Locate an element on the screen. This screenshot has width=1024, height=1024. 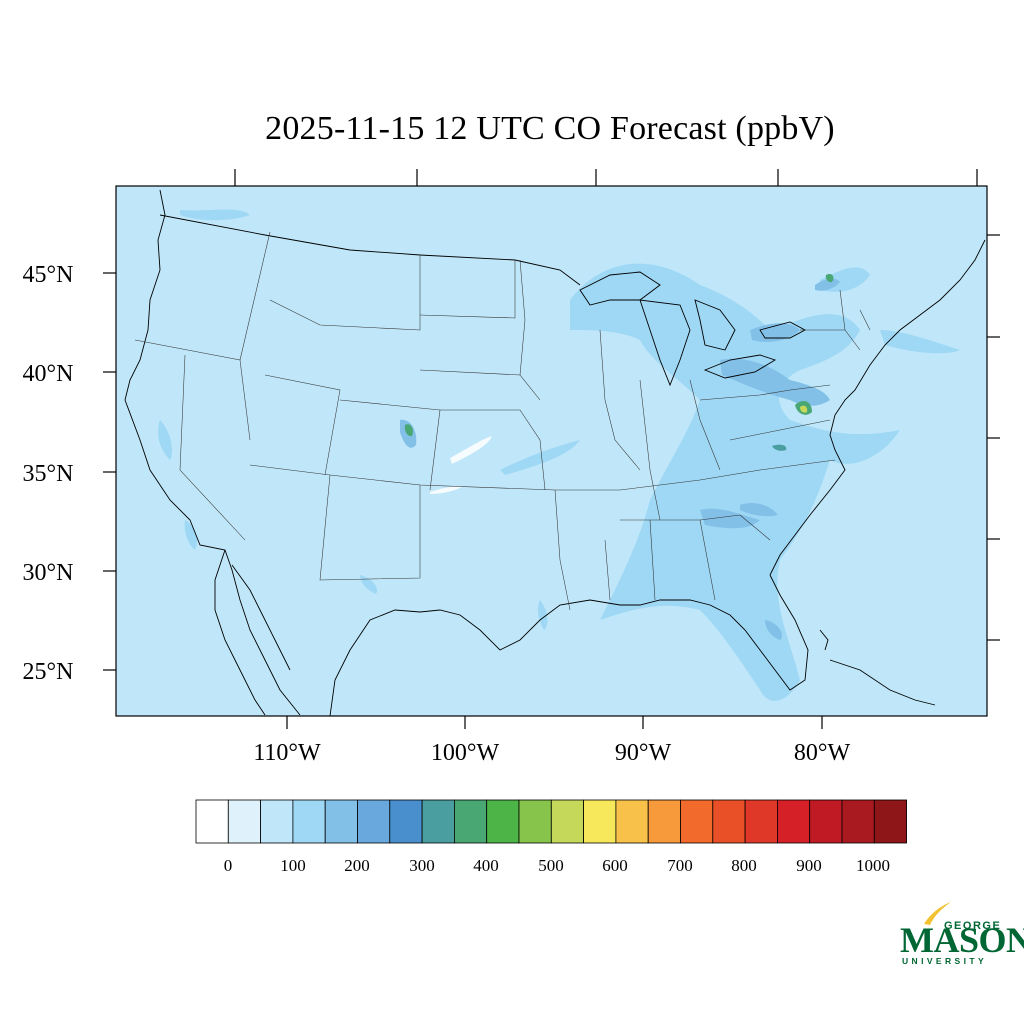
colorbar is located at coordinates (551, 821).